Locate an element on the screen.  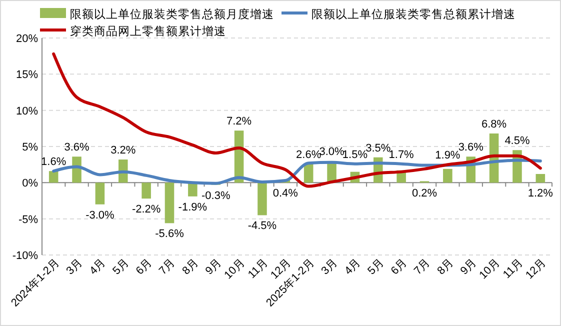
data-label: 1.9% is located at coordinates (447, 156).